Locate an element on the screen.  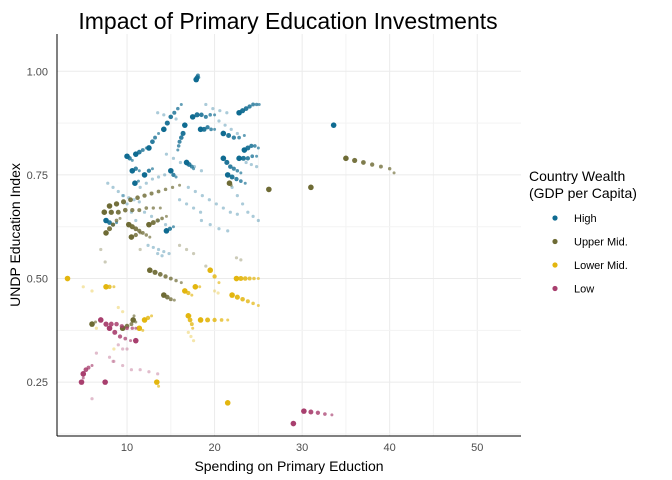
x-tick-labels: 10 20 30 40 50 is located at coordinates (302, 448).